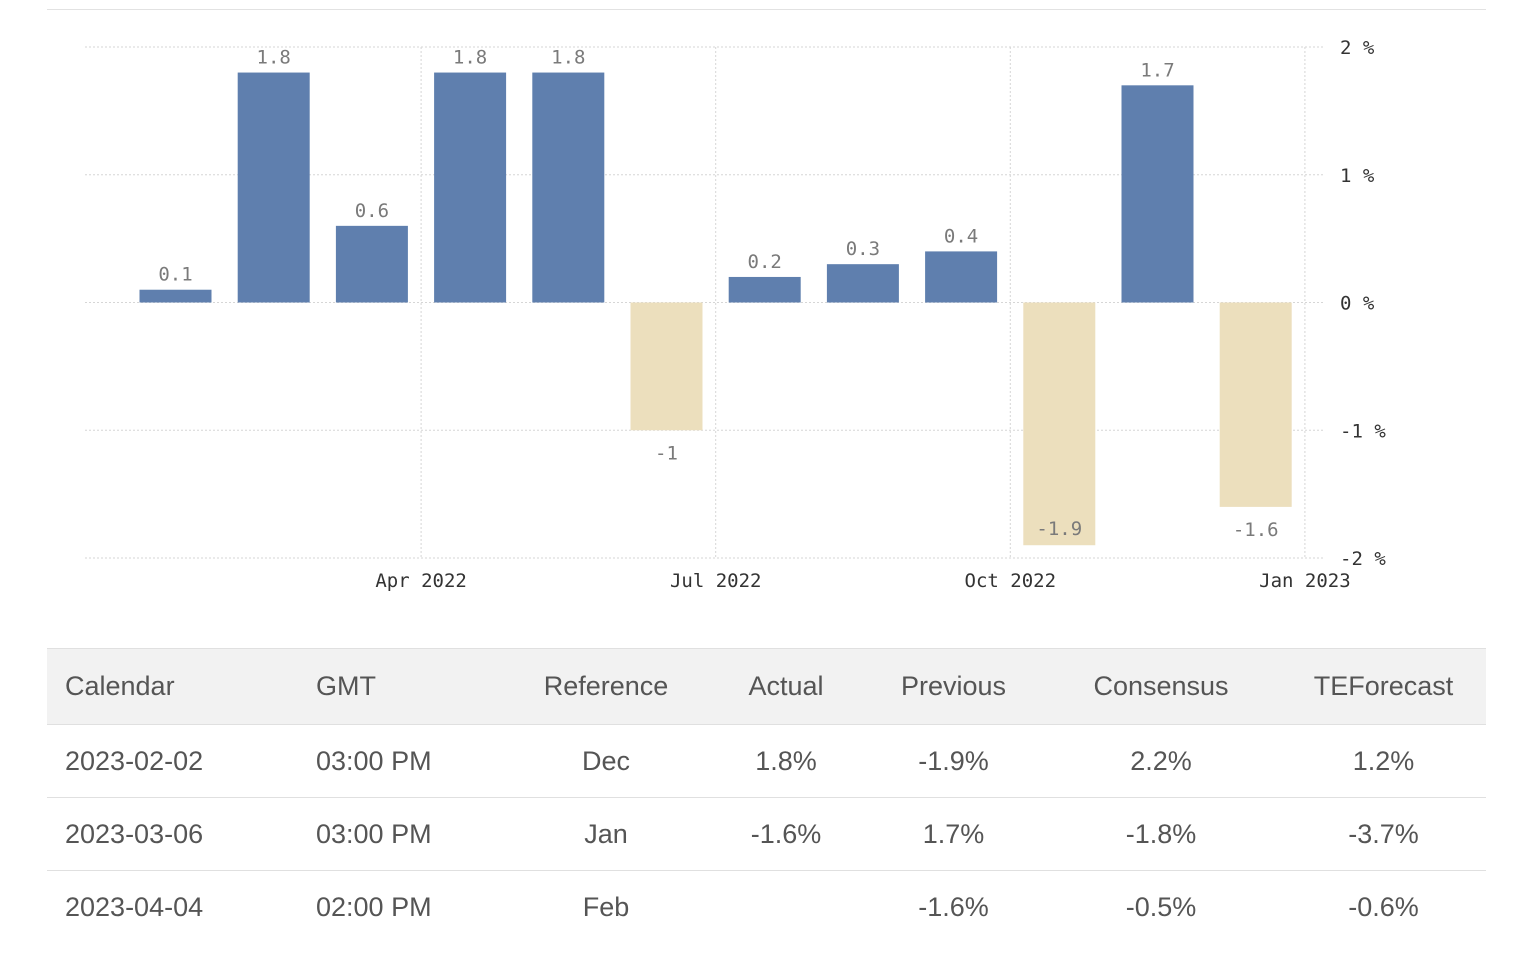 The height and width of the screenshot is (956, 1518). Describe the element at coordinates (786, 686) in the screenshot. I see `header-actual: Actual` at that location.